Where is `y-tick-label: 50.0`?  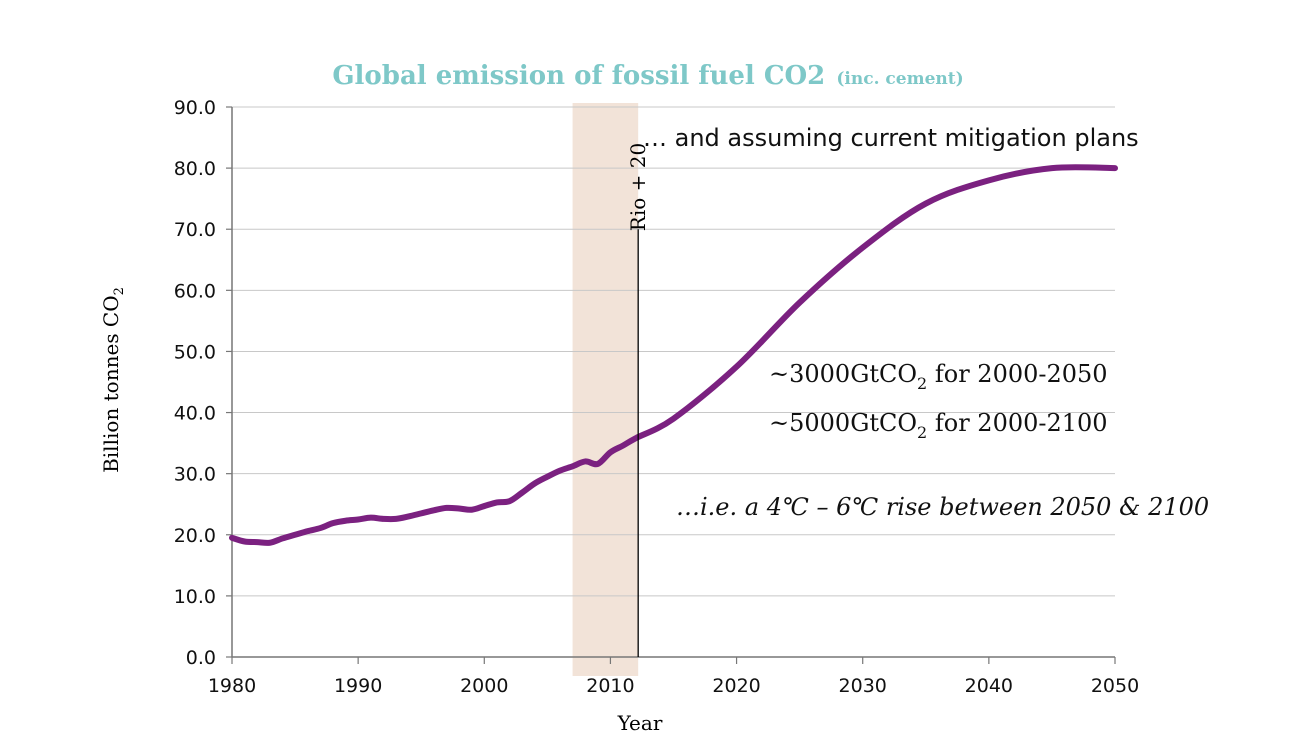 y-tick-label: 50.0 is located at coordinates (195, 352).